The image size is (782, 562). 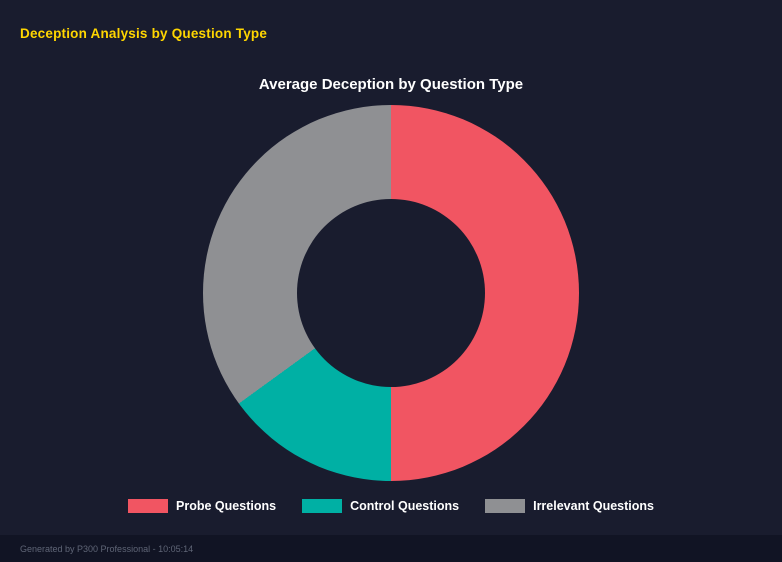 What do you see at coordinates (505, 506) in the screenshot?
I see `legend-swatch-irrelevant` at bounding box center [505, 506].